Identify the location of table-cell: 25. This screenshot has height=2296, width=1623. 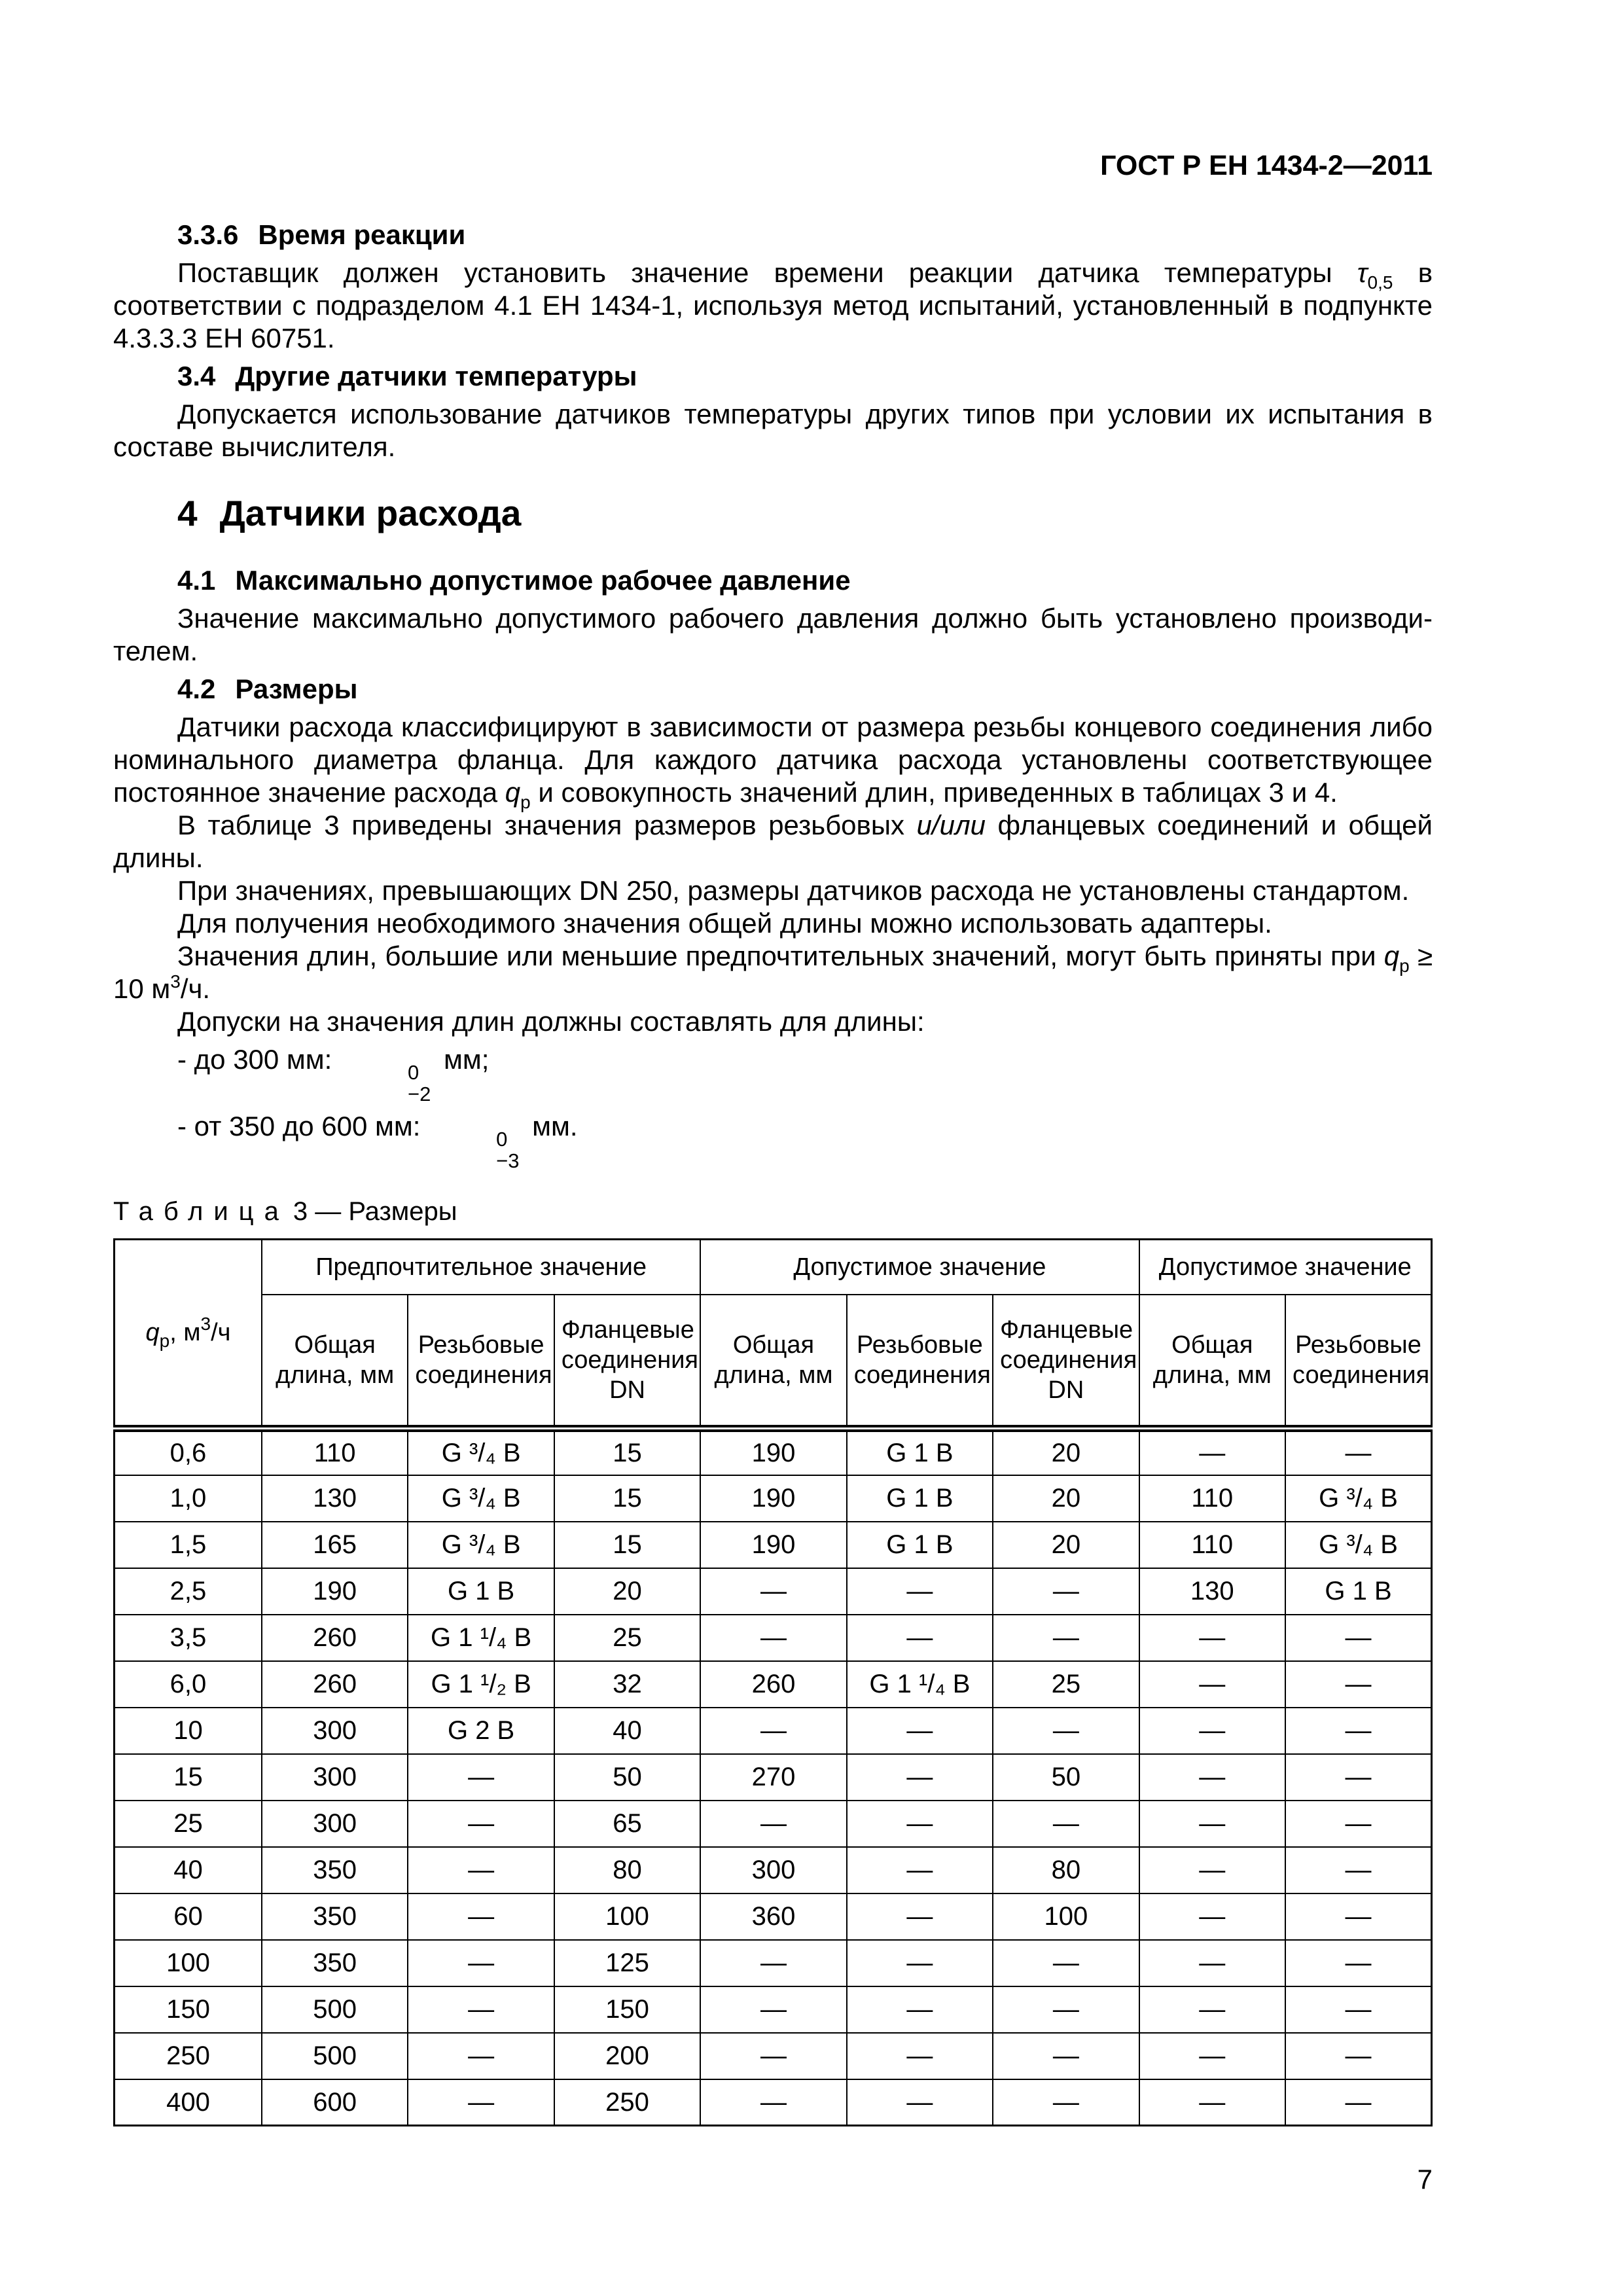
(188, 1823).